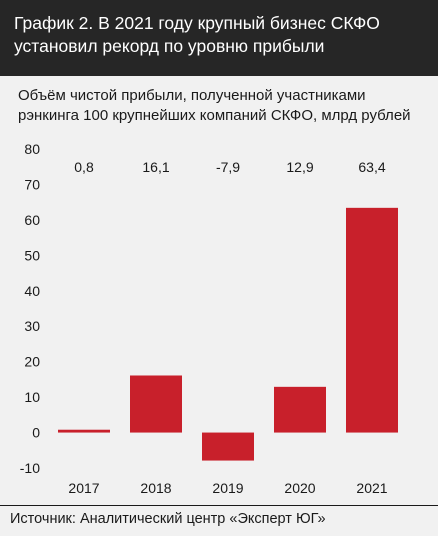 The height and width of the screenshot is (536, 438). Describe the element at coordinates (372, 320) in the screenshot. I see `bar-2021` at that location.